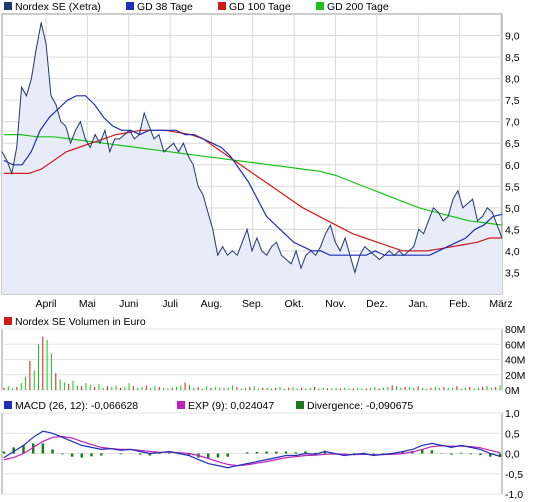 The width and height of the screenshot is (545, 502). What do you see at coordinates (512, 230) in the screenshot?
I see `price-y-tick-label: 4,5` at bounding box center [512, 230].